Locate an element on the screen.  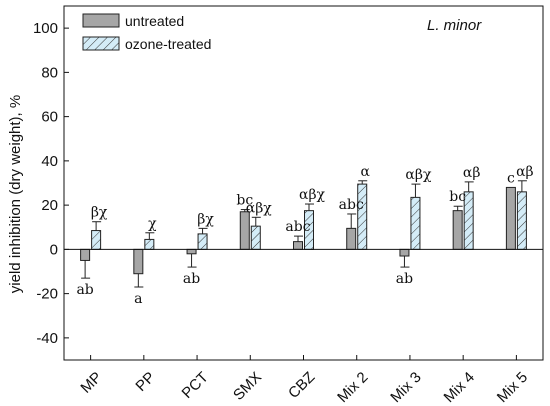
y-tick-label: 20 is located at coordinates (49, 205).